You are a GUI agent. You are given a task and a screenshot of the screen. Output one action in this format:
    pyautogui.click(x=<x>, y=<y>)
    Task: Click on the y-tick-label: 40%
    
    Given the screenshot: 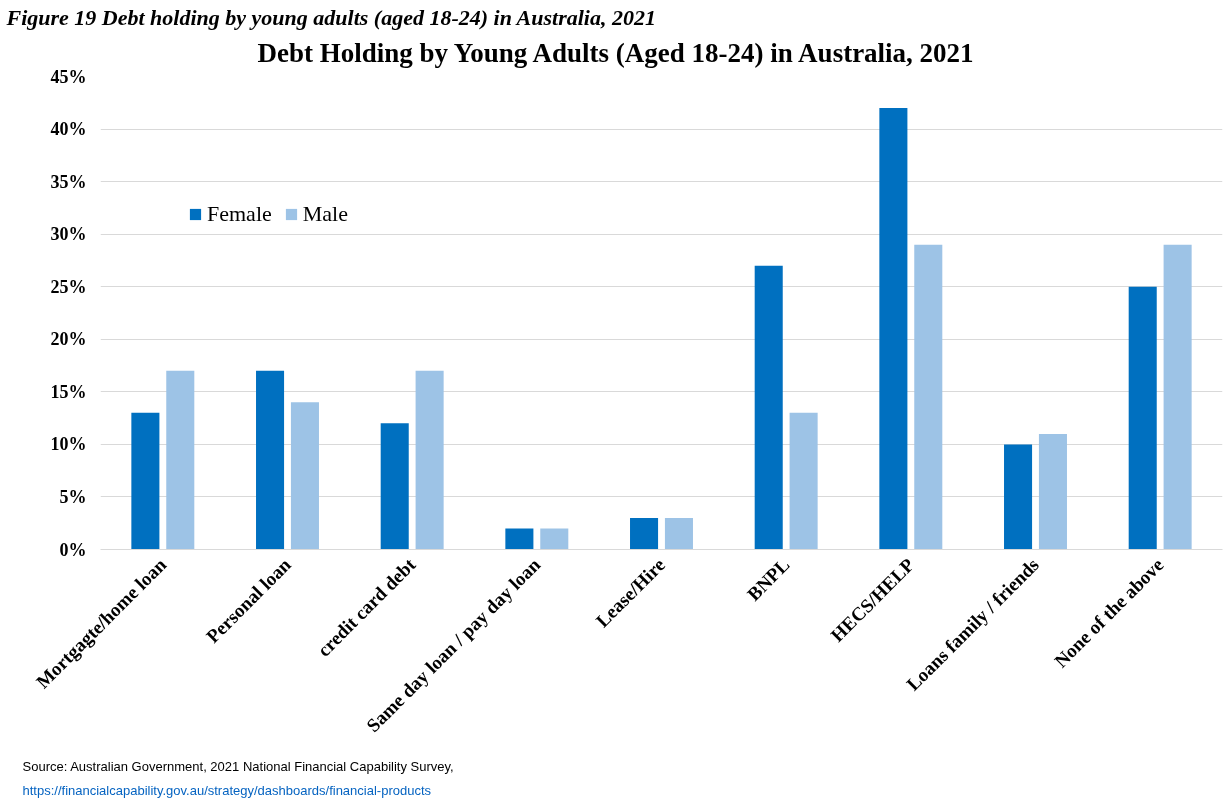 What is the action you would take?
    pyautogui.click(x=68, y=129)
    